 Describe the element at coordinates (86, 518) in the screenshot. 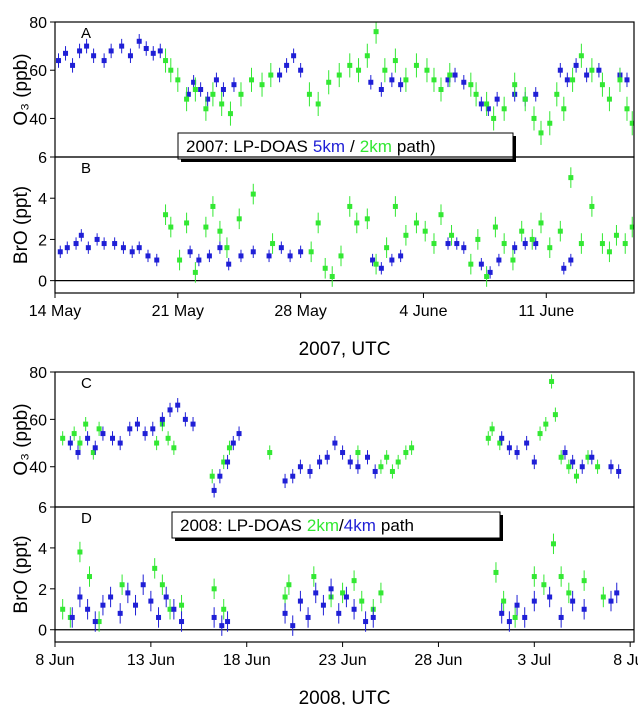

I see `panel-label: D` at that location.